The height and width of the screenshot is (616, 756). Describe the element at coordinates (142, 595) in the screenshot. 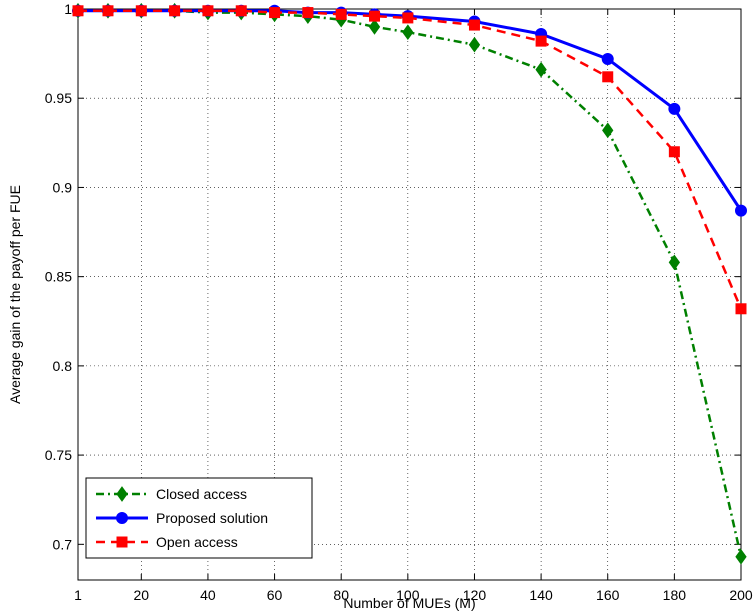

I see `x-tick-label: 20` at that location.